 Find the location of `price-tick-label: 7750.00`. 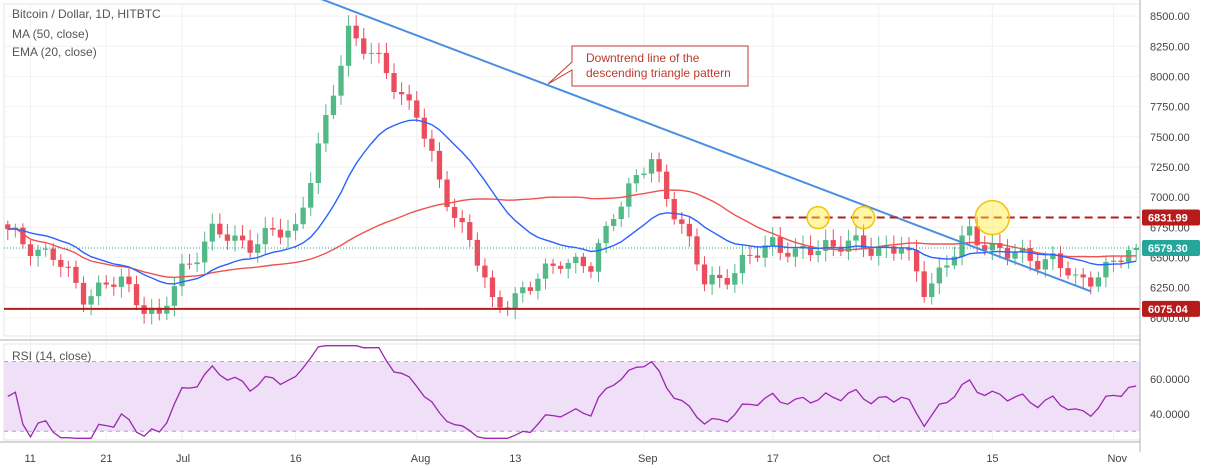

price-tick-label: 7750.00 is located at coordinates (1170, 108).